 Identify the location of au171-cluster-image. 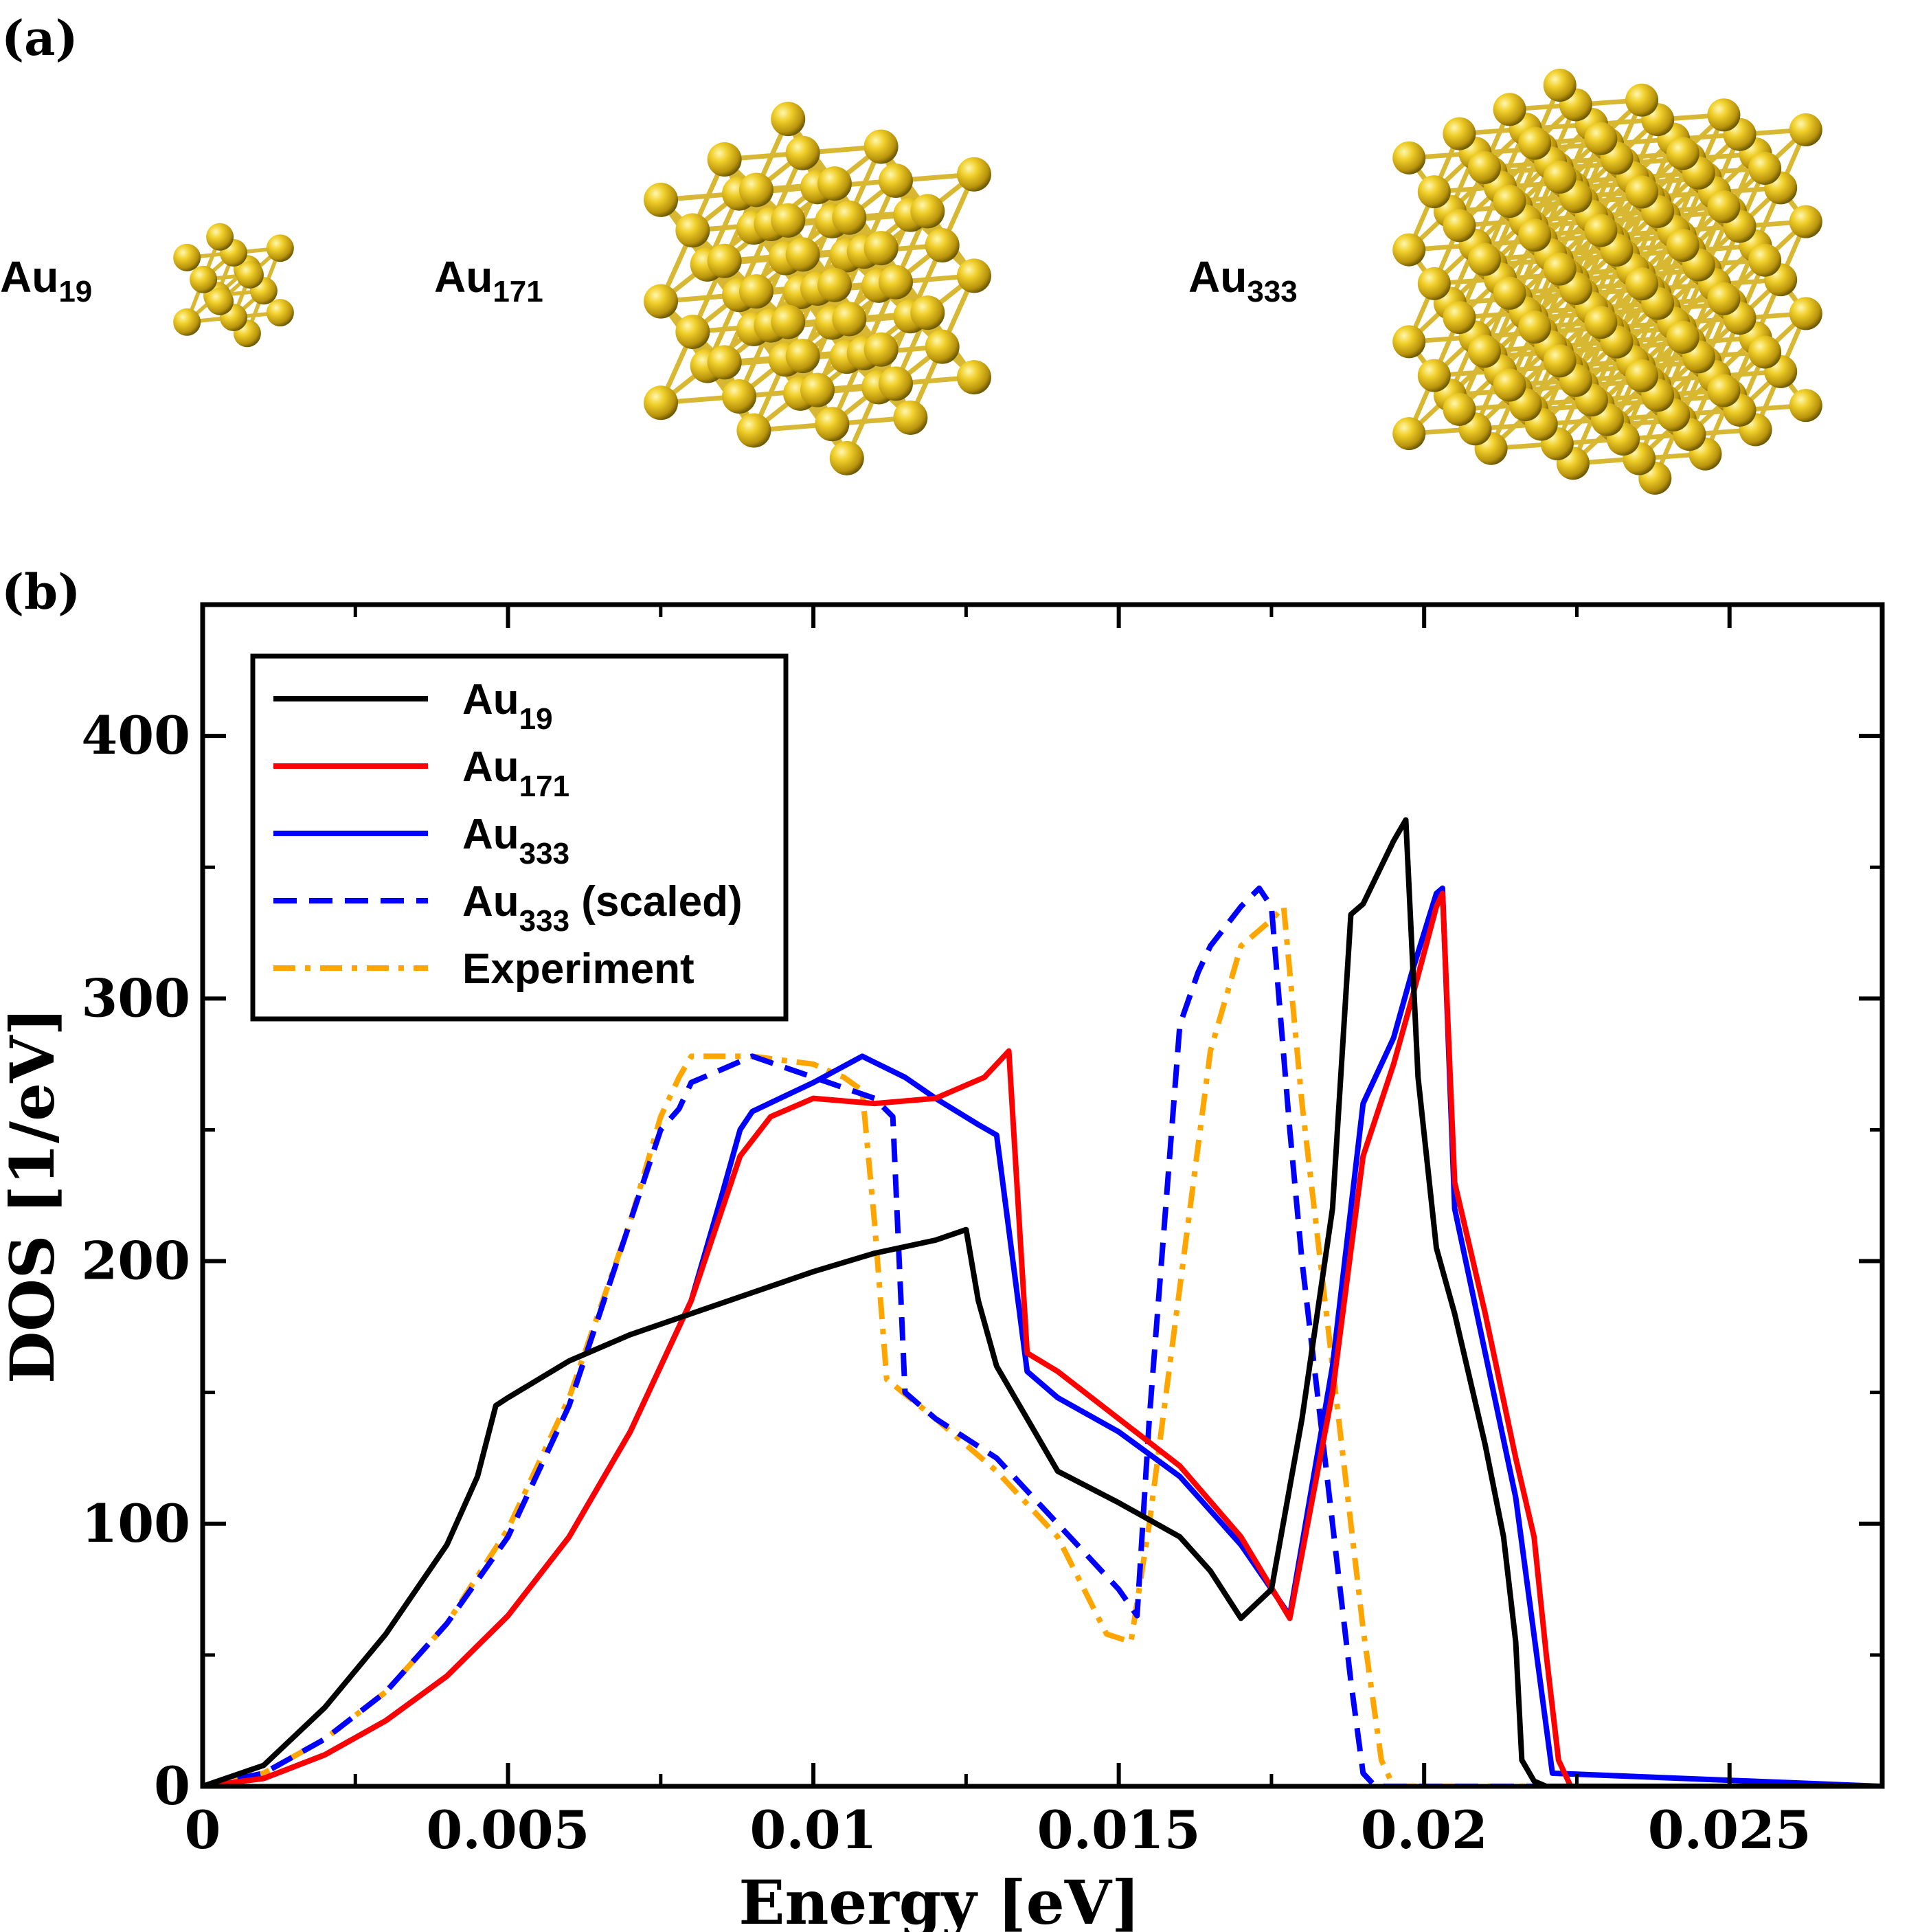
(817, 288).